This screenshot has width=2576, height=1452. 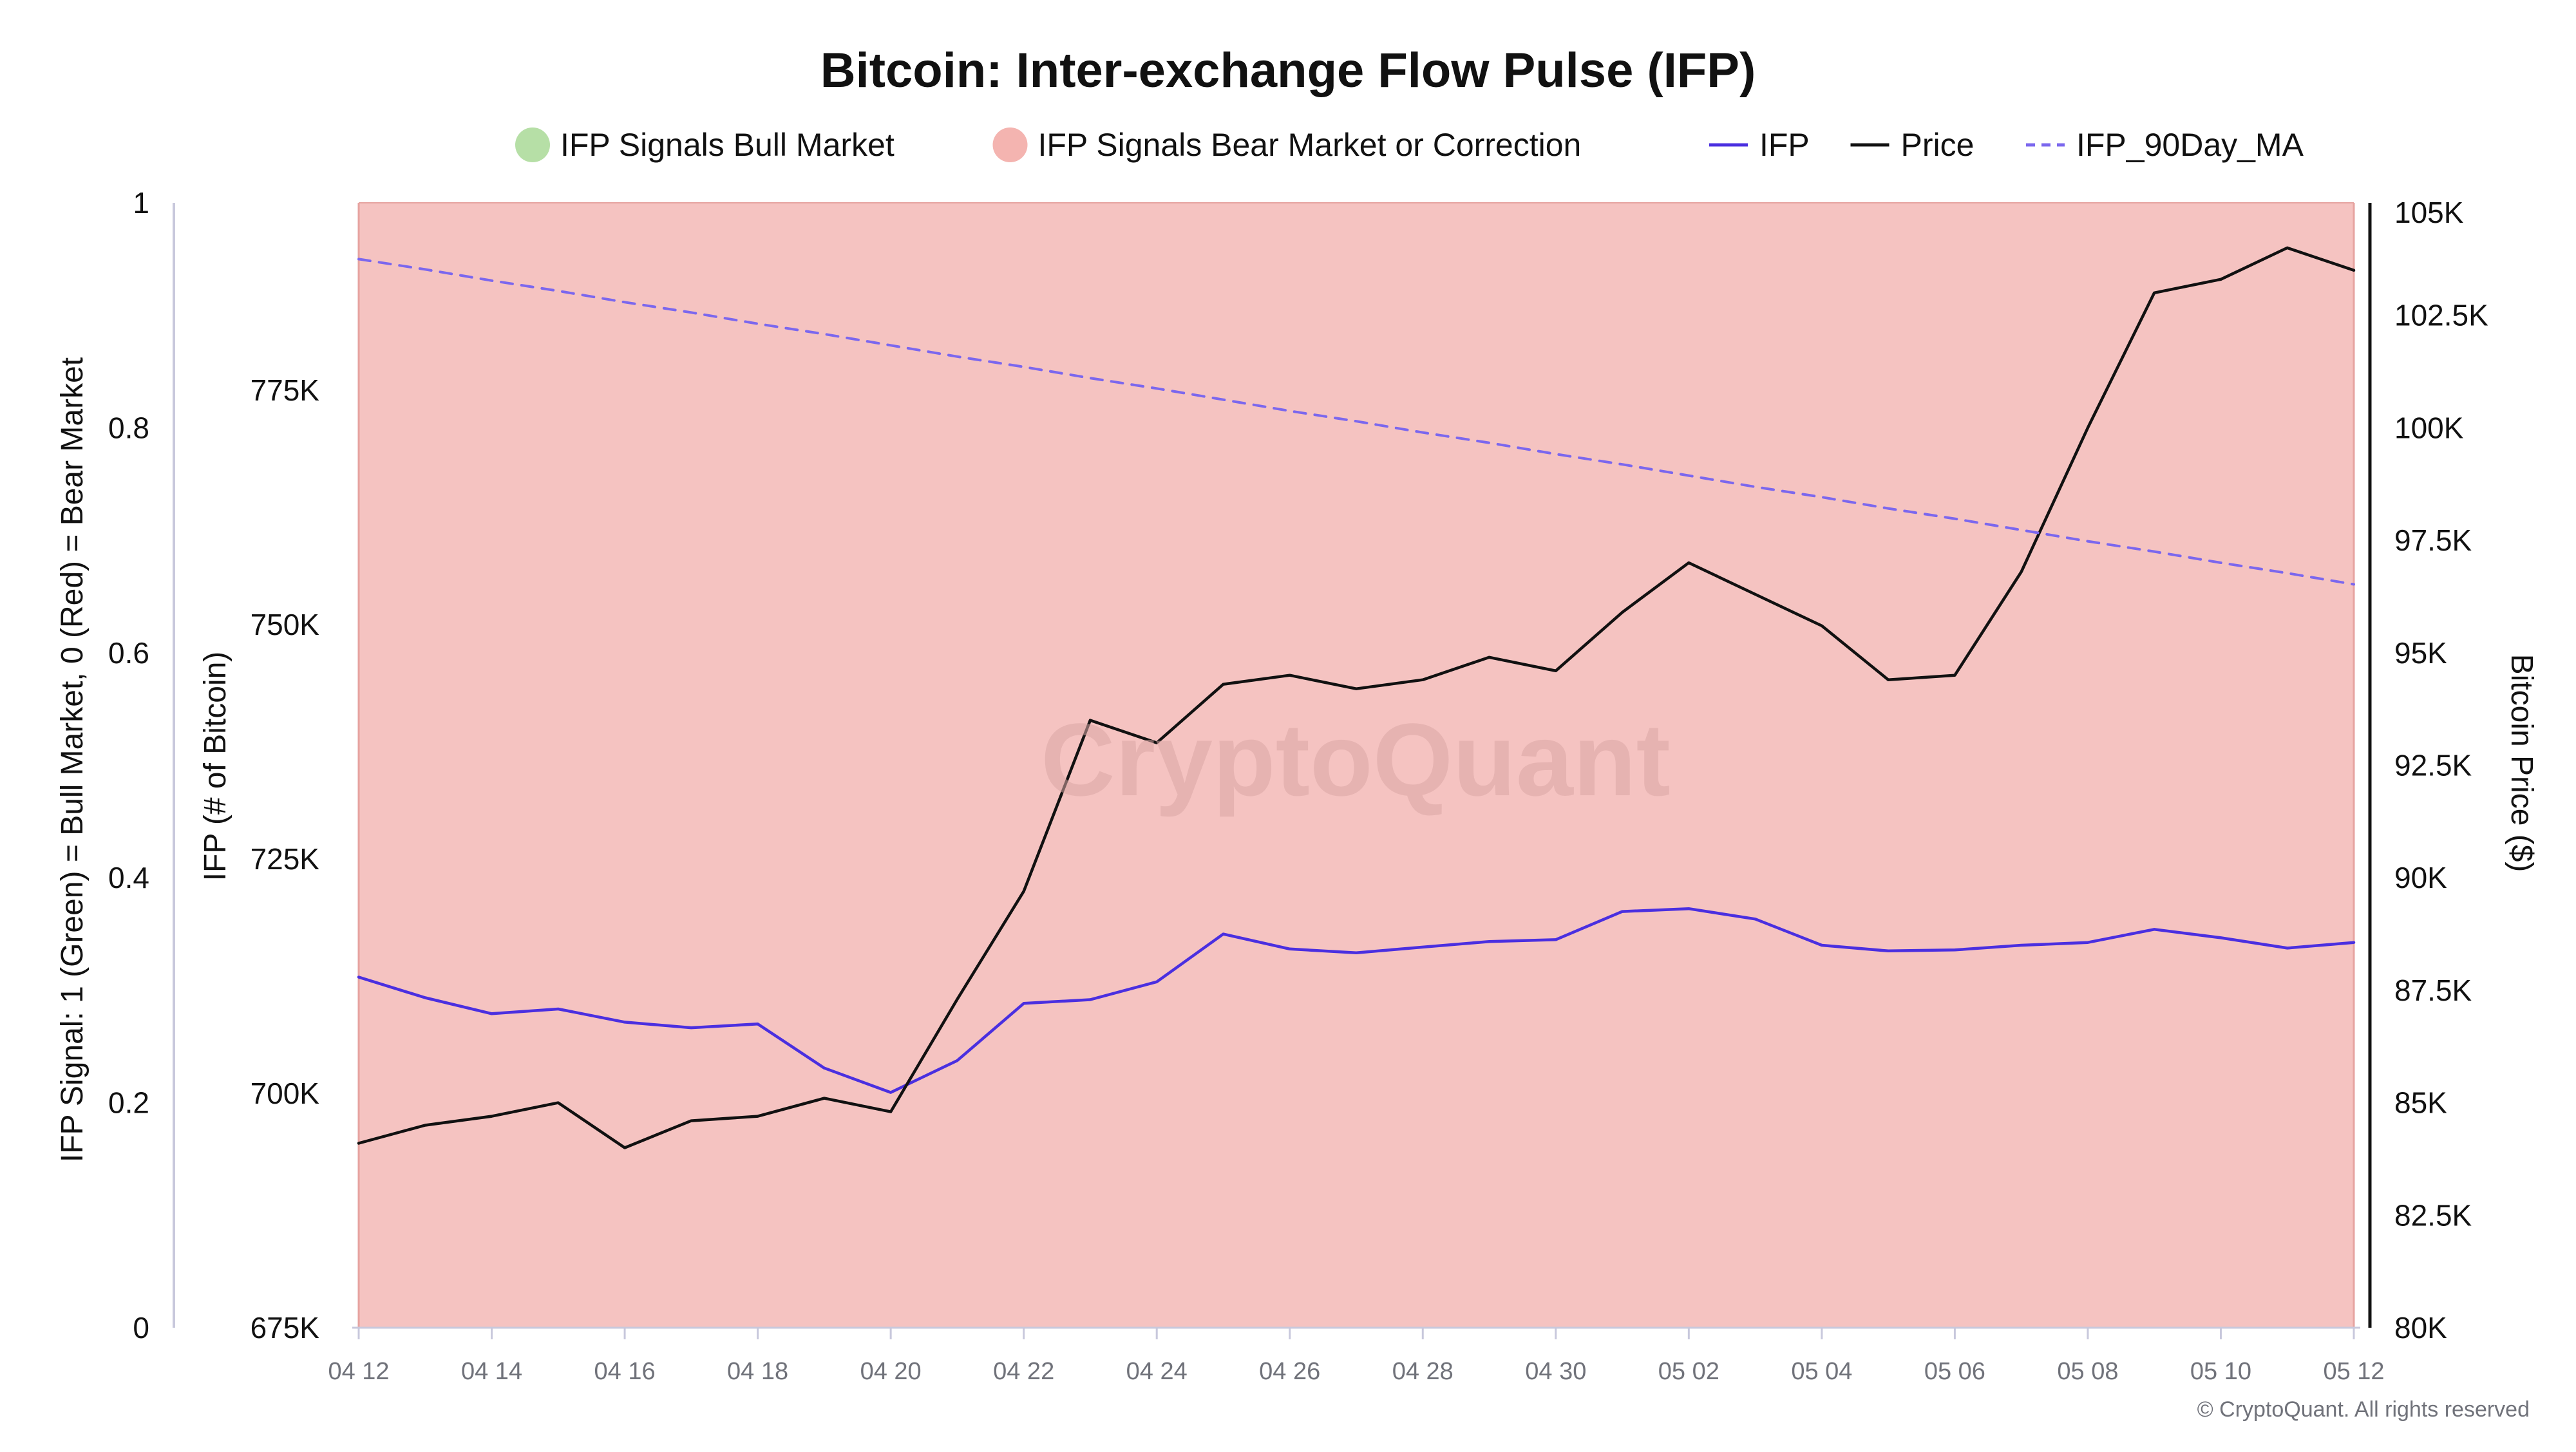 What do you see at coordinates (1010, 144) in the screenshot?
I see `legend-marker-ifp-signals-bear-market-or-correction` at bounding box center [1010, 144].